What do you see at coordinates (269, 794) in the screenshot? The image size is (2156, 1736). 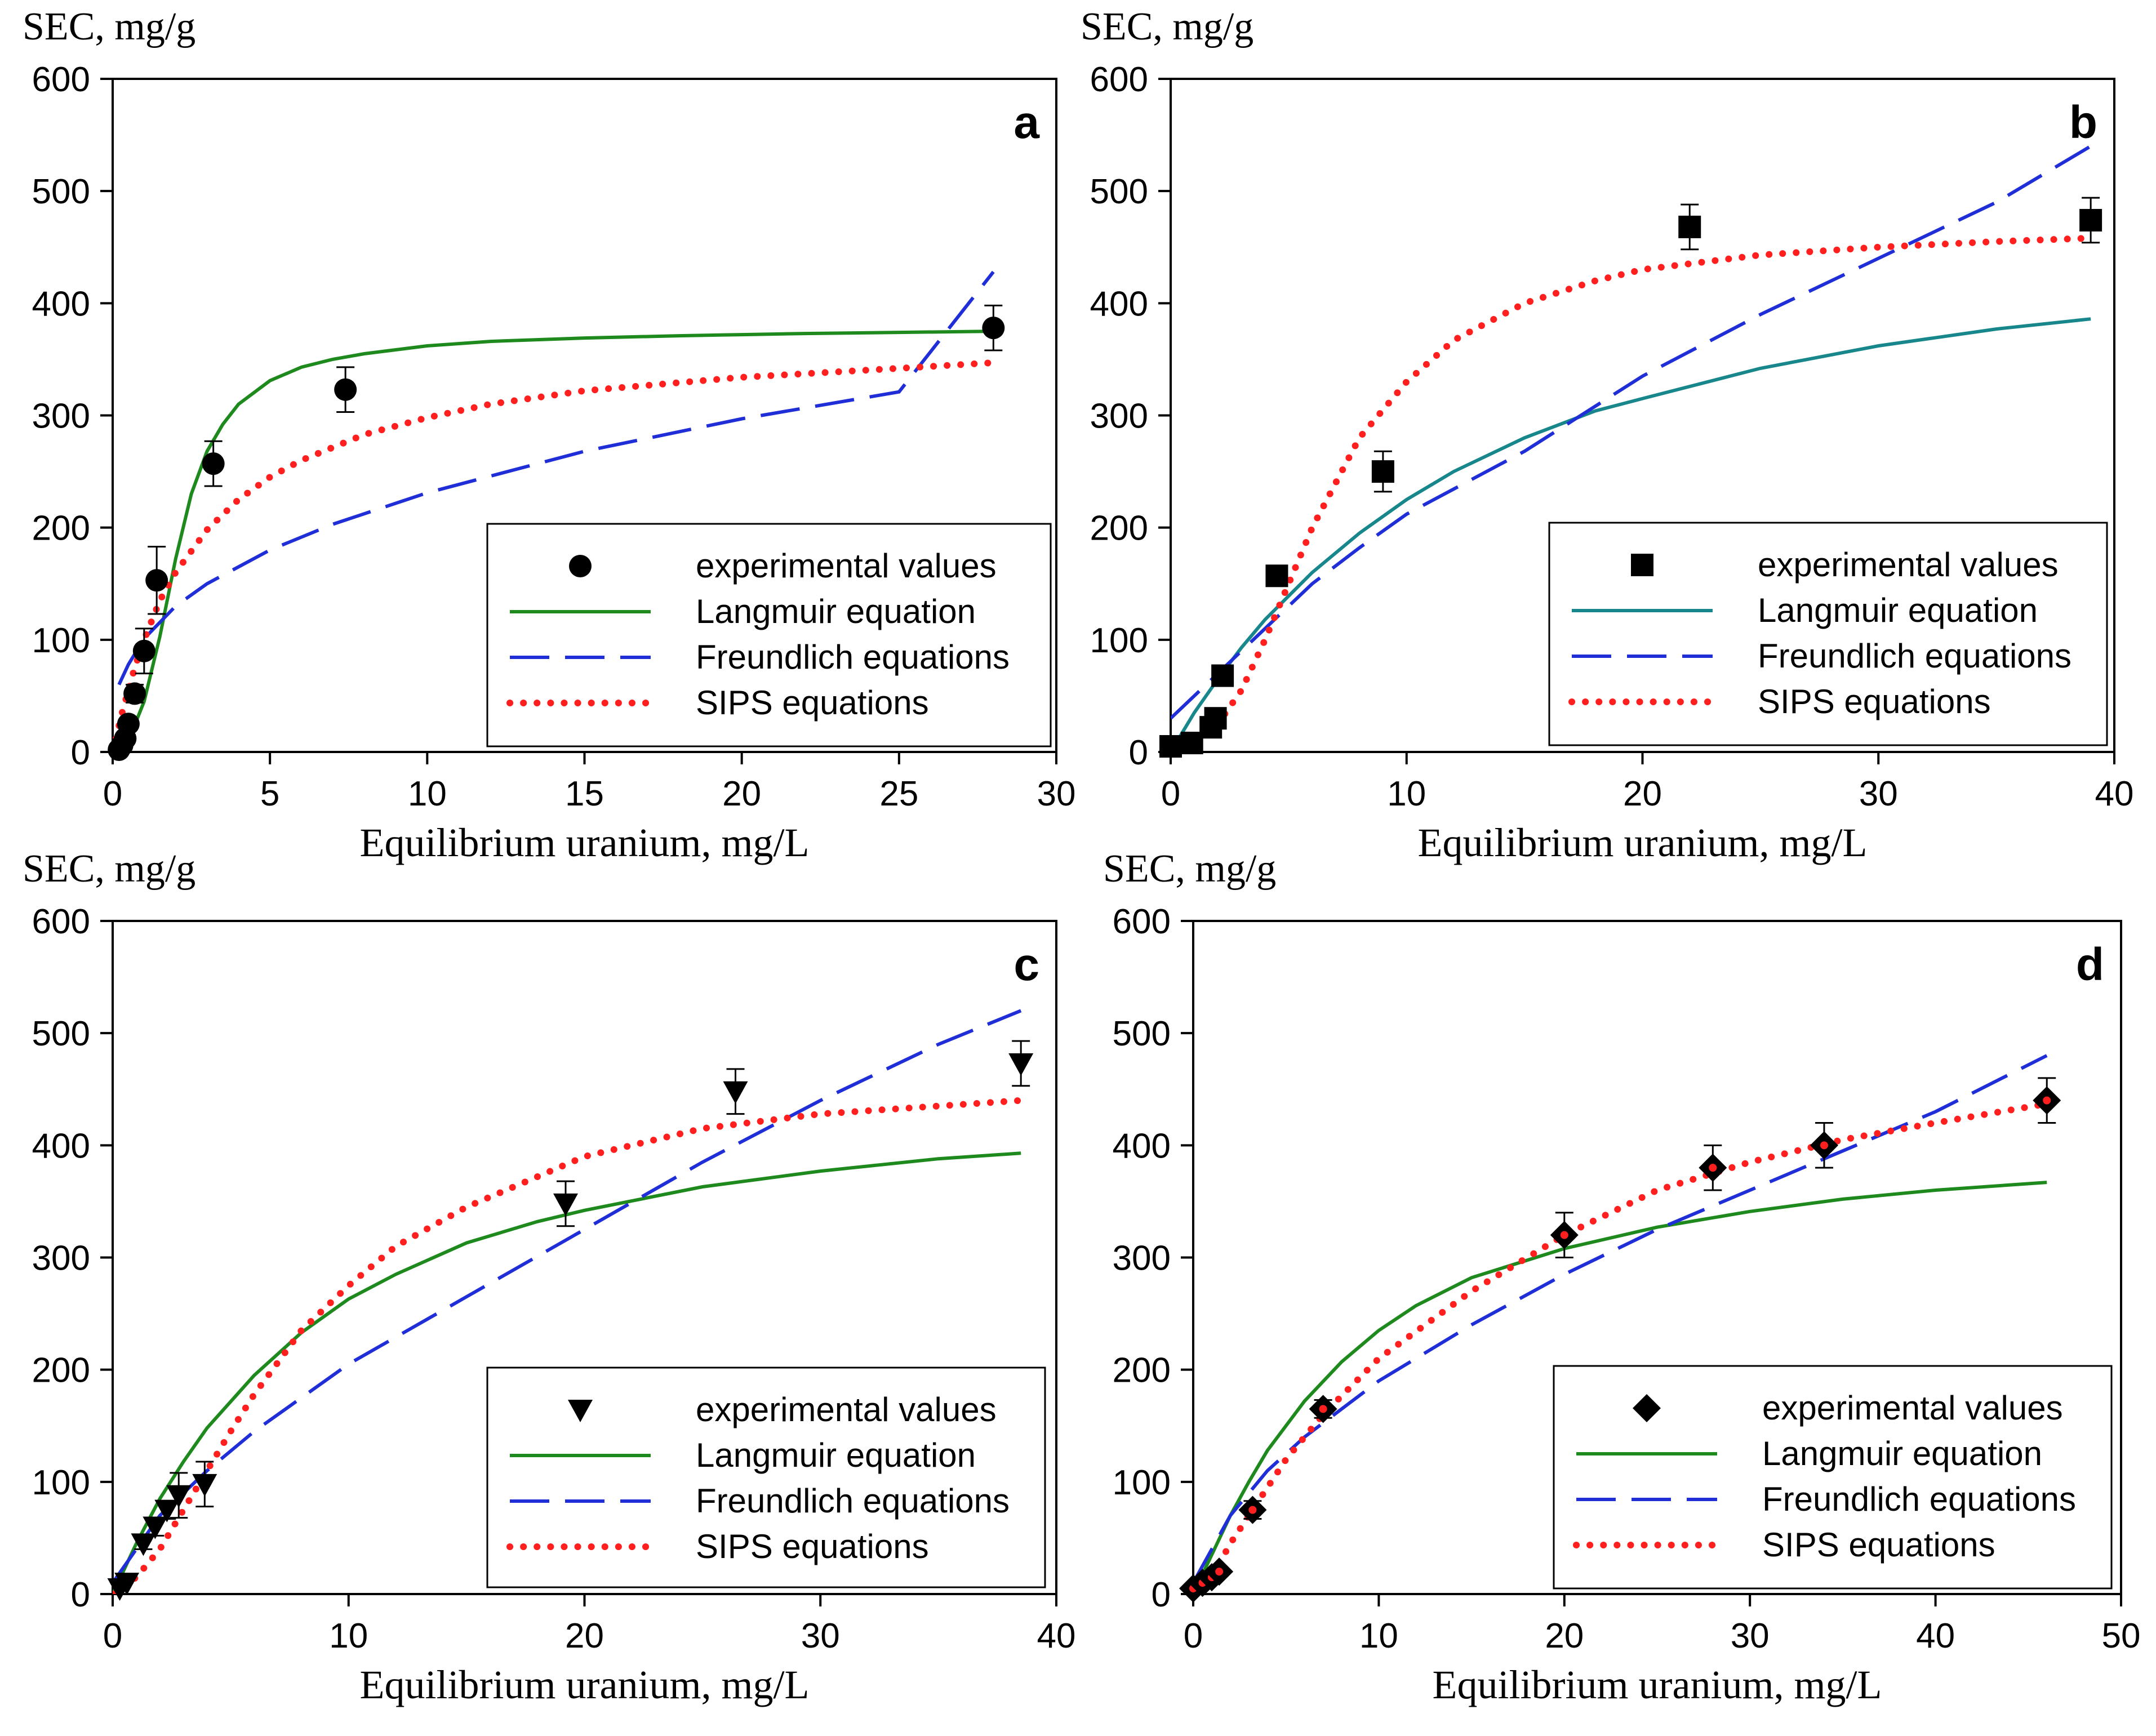 I see `x-tick-label: 5` at bounding box center [269, 794].